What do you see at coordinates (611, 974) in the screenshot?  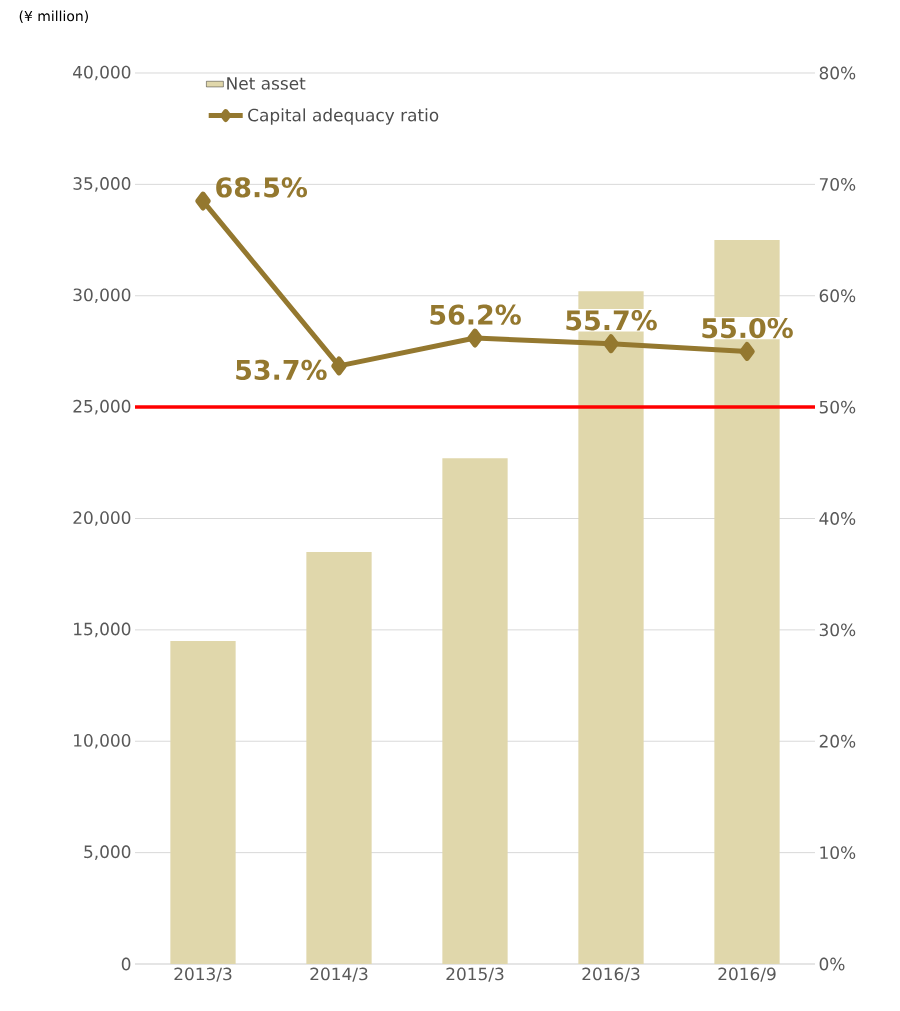 I see `x-tick-label: 2016/3` at bounding box center [611, 974].